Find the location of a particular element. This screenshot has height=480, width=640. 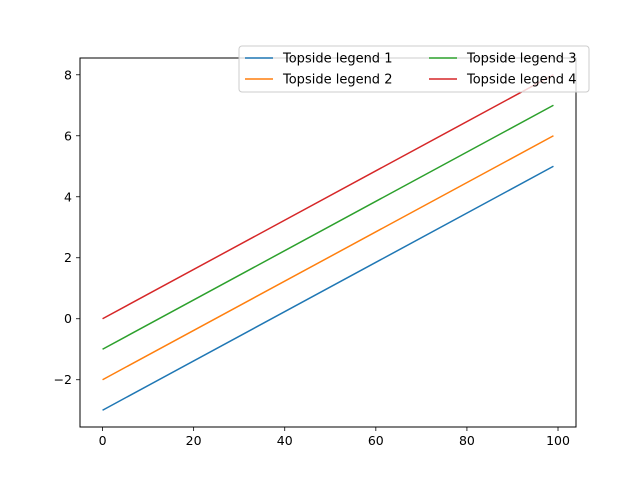

legend-box is located at coordinates (414, 69).